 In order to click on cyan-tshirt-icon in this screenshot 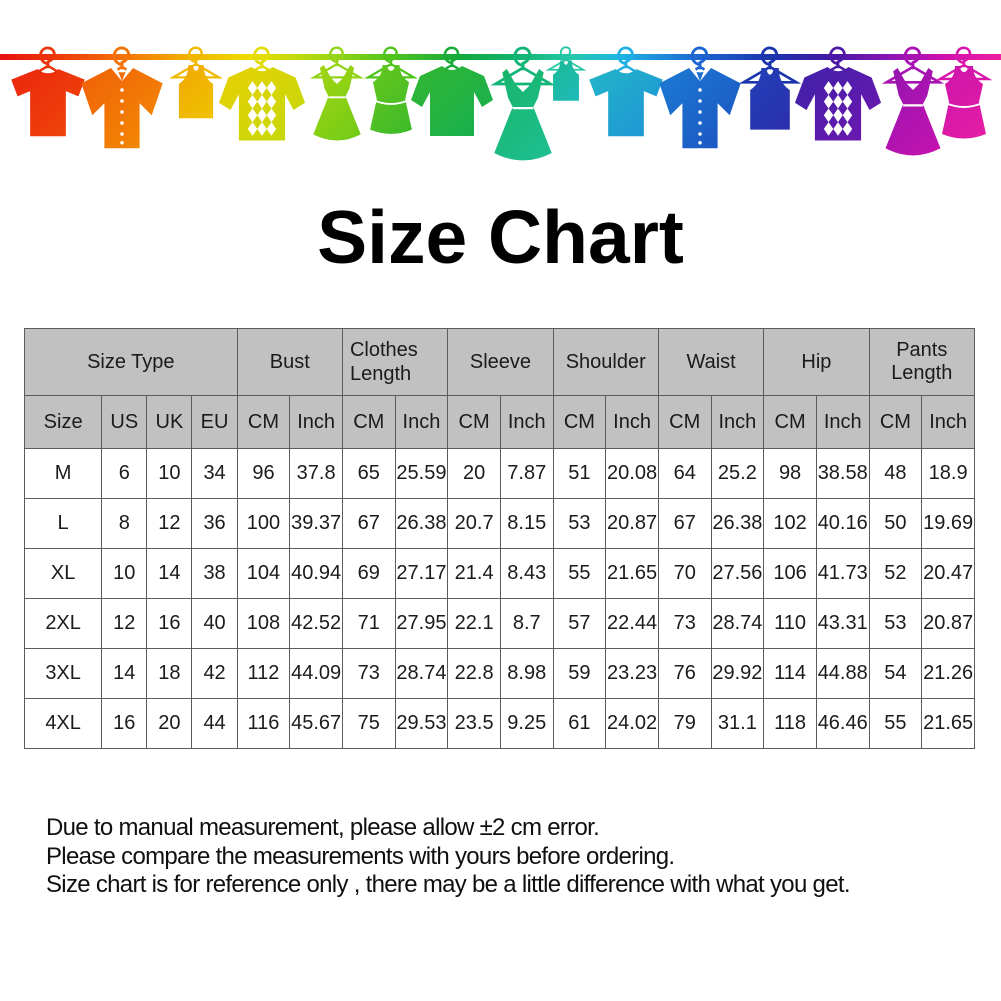, I will do `click(626, 91)`.